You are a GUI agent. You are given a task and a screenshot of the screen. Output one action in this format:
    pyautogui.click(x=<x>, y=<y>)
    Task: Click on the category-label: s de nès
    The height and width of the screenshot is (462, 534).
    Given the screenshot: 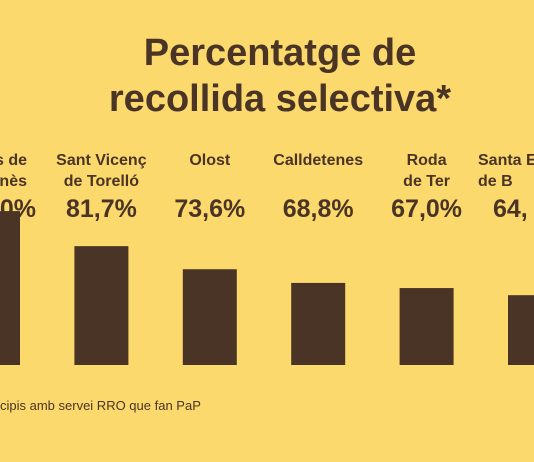 What is the action you would take?
    pyautogui.click(x=13, y=171)
    